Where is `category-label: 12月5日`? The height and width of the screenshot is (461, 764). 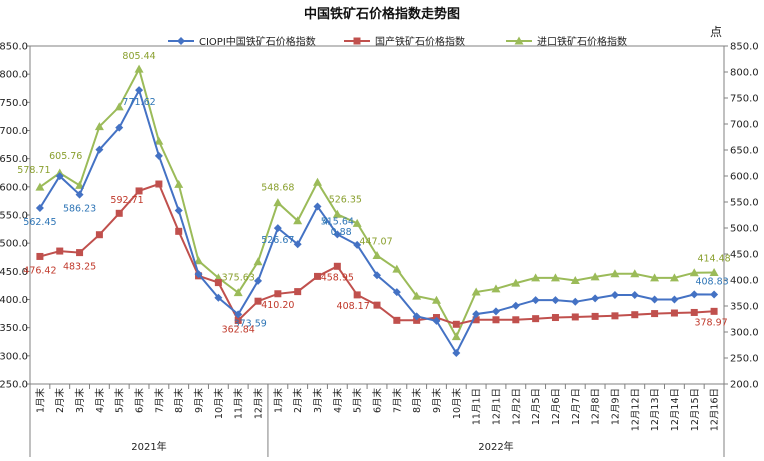
category-label: 12月5日 is located at coordinates (536, 406).